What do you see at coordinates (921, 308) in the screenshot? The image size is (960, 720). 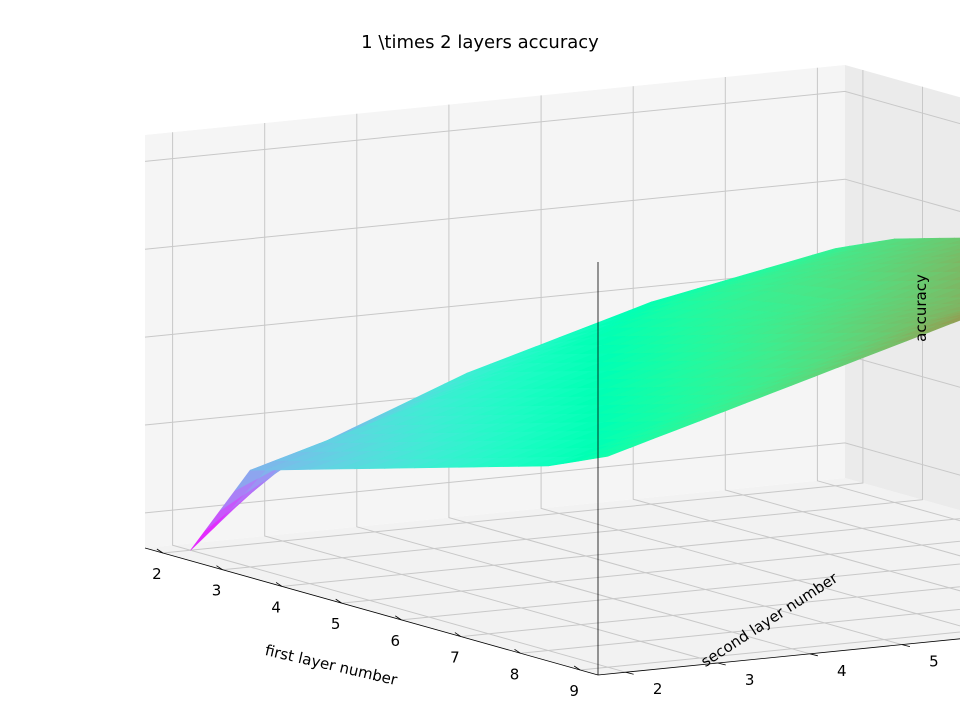 I see `z-axis-label: accuracy` at bounding box center [921, 308].